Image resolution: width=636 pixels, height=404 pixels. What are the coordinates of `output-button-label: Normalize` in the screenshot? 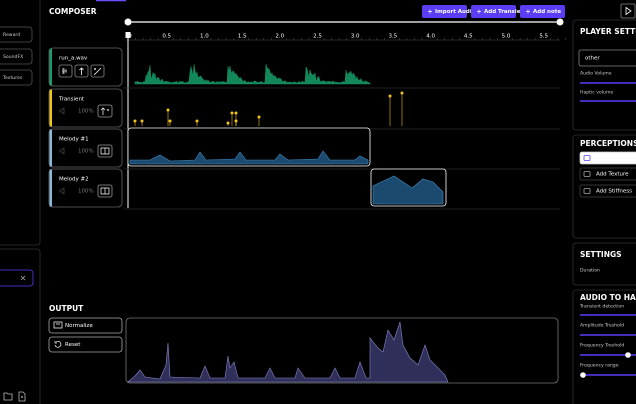 It's located at (79, 326).